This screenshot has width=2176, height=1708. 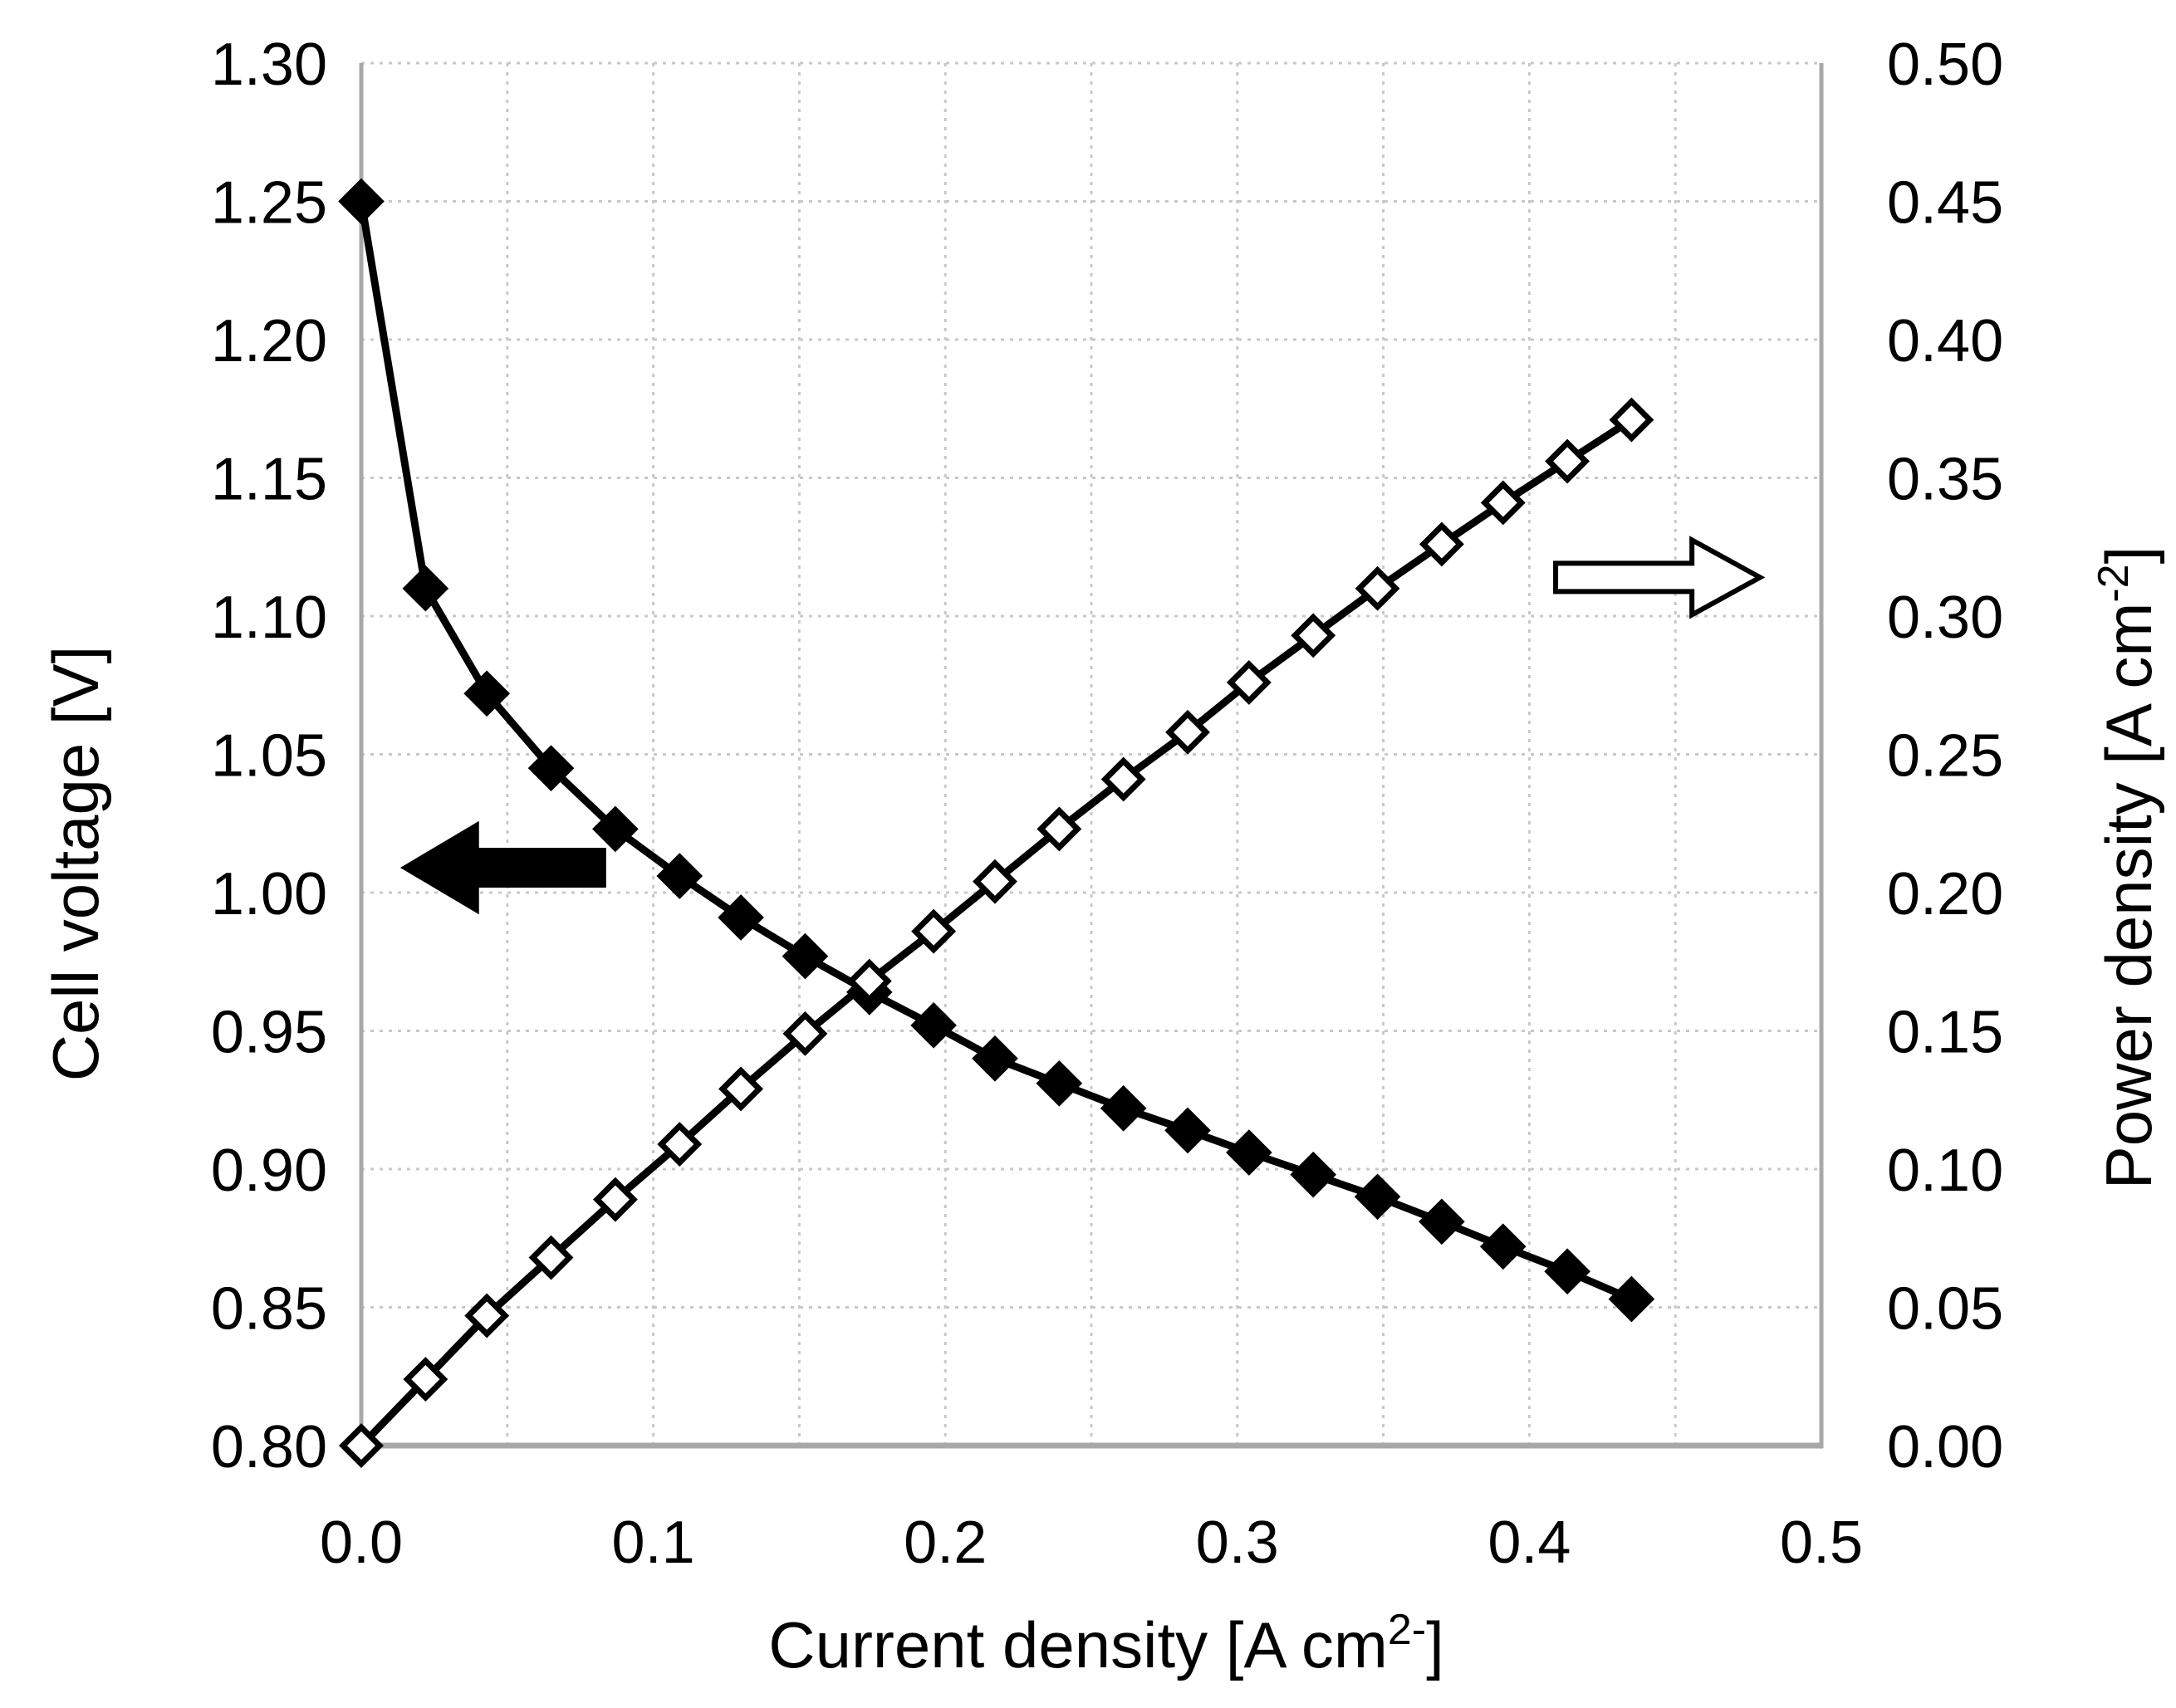 I want to click on right-y-tick-label: 0.15, so click(x=1945, y=1033).